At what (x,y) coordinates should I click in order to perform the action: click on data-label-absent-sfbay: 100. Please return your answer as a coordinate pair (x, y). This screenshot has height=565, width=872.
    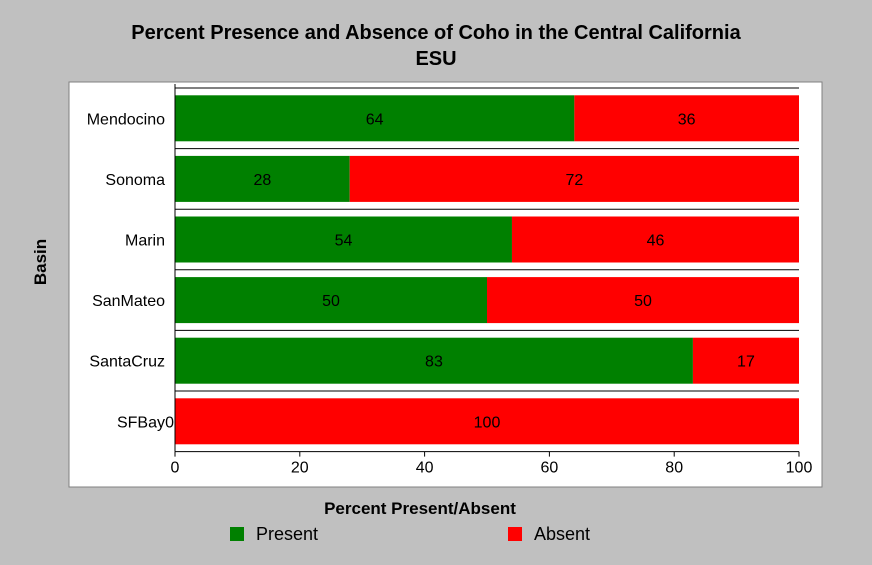
    Looking at the image, I should click on (487, 422).